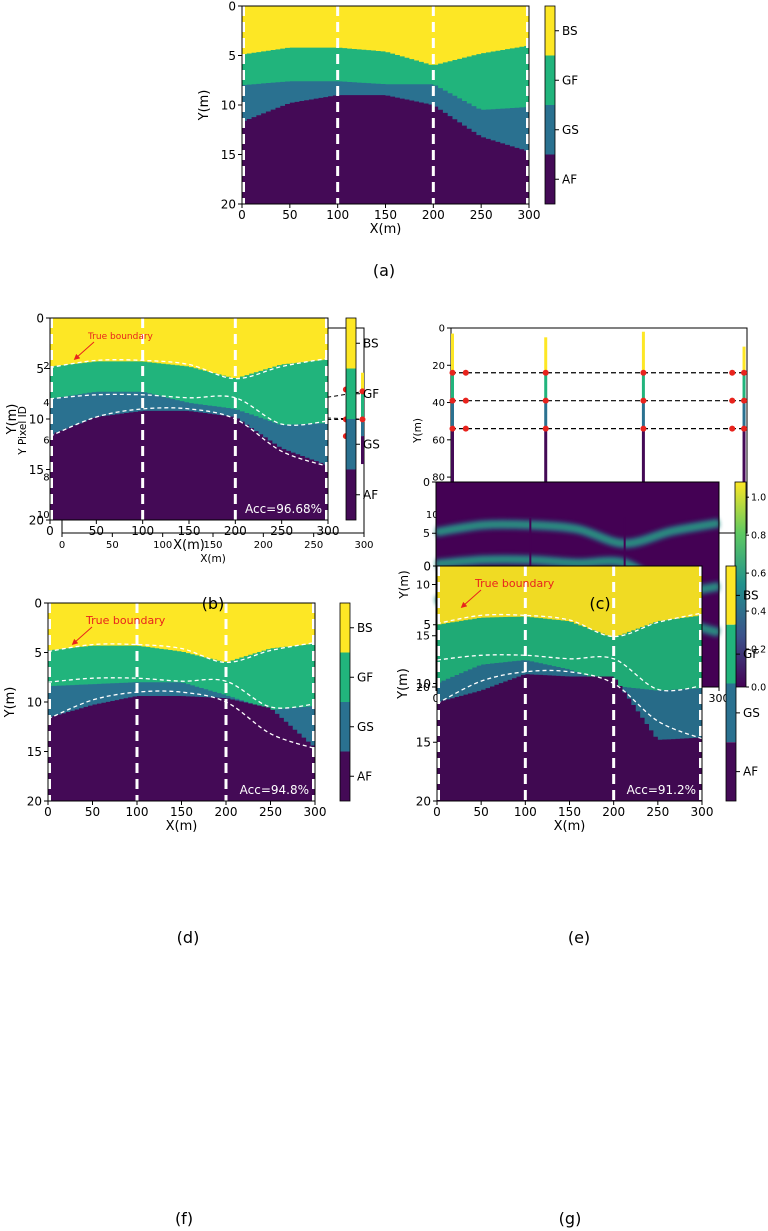  I want to click on panel-a-ytick-label: 15, so click(228, 155).